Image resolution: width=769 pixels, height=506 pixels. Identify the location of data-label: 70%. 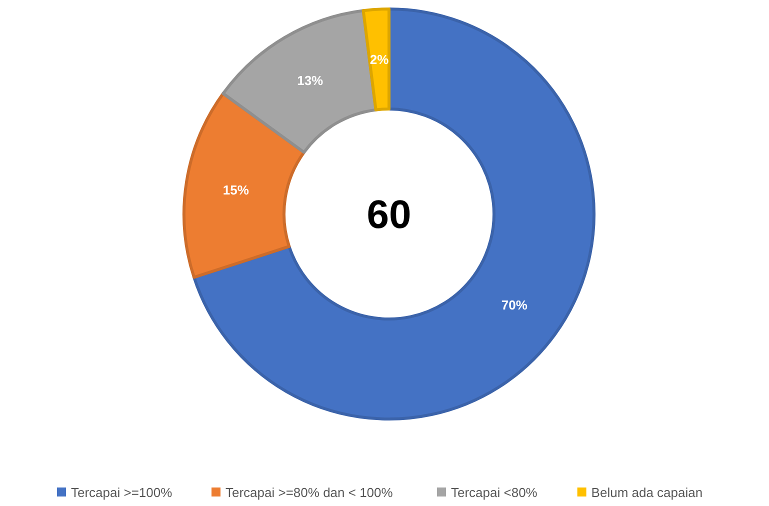
(514, 305).